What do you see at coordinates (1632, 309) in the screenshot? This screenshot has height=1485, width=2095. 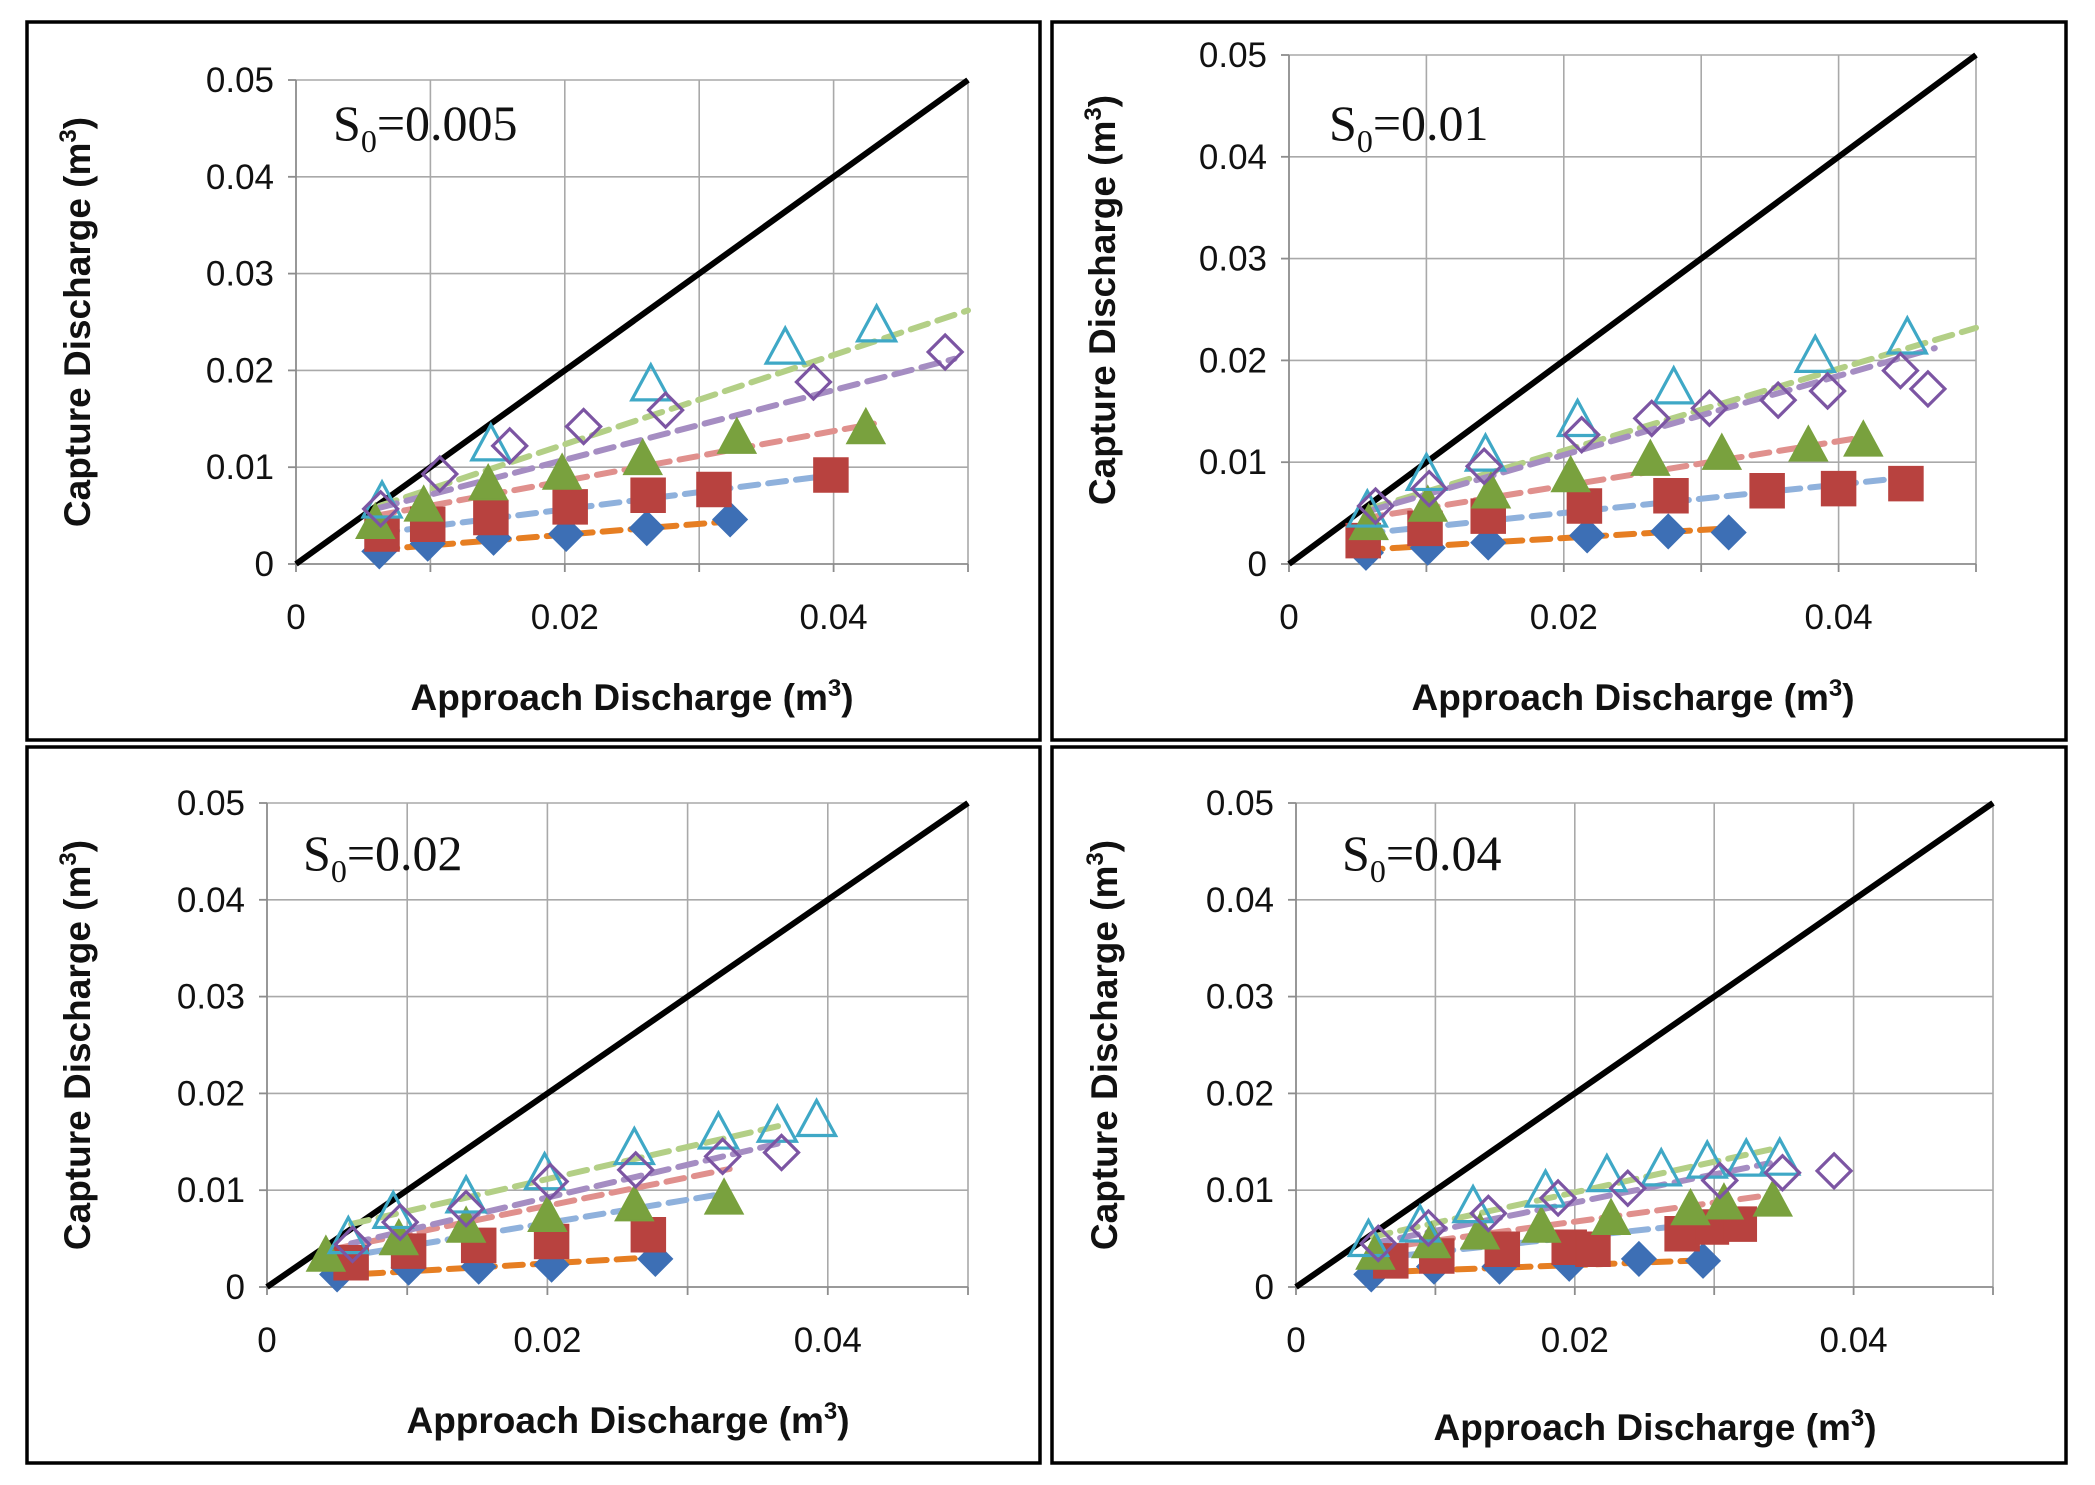 I see `identity-line` at bounding box center [1632, 309].